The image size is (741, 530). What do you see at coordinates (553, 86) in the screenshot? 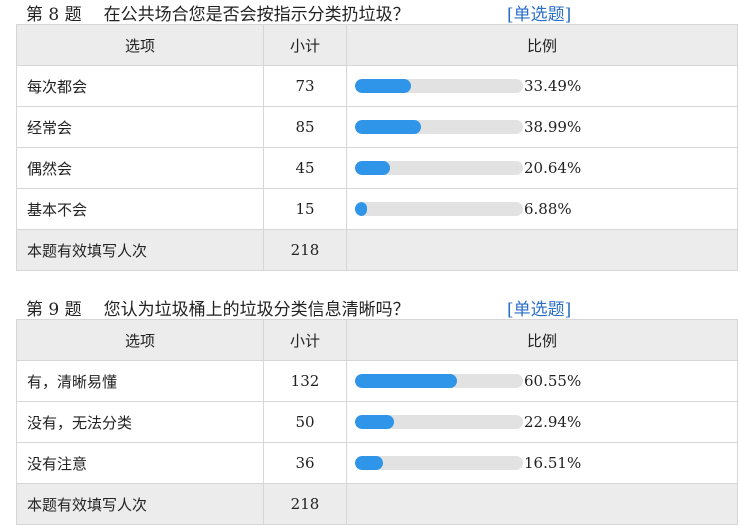
I see `option-percentage: 33.49%` at bounding box center [553, 86].